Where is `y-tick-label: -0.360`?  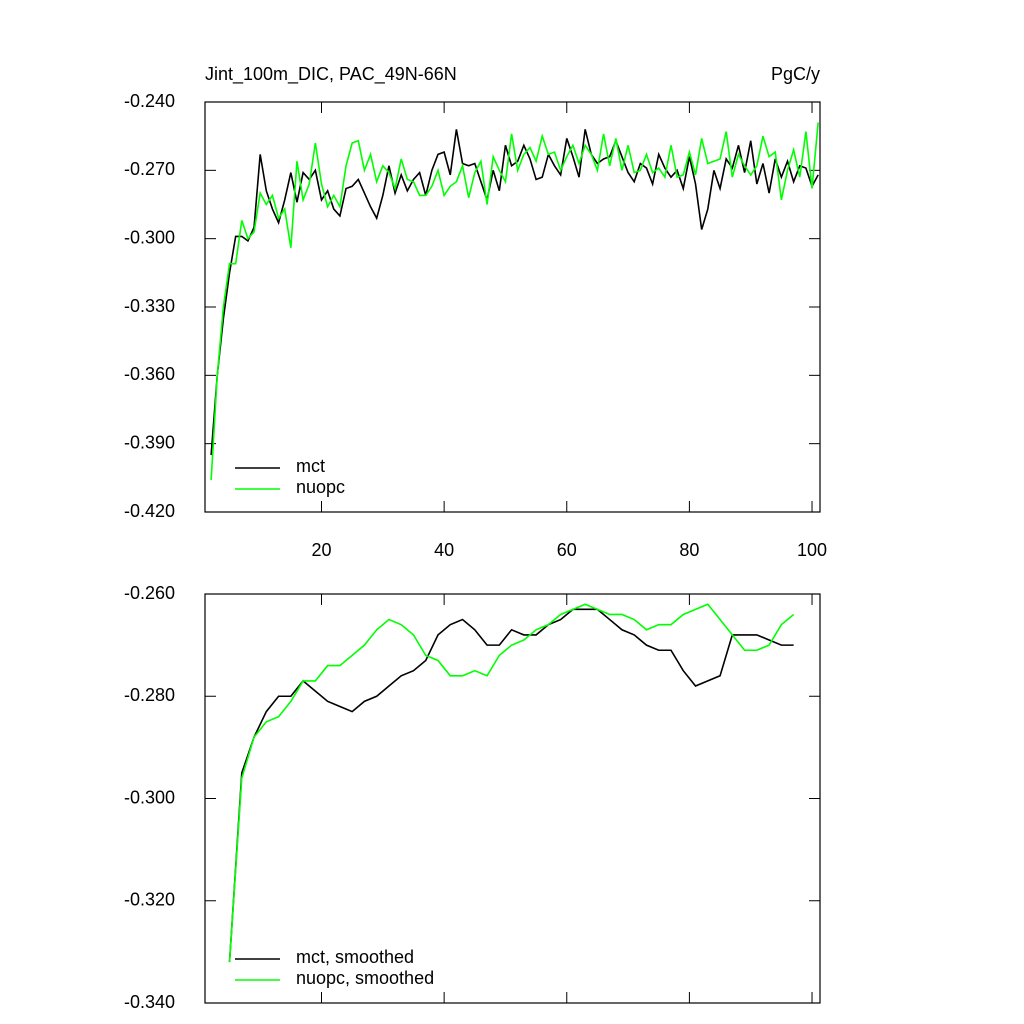 y-tick-label: -0.360 is located at coordinates (149, 374).